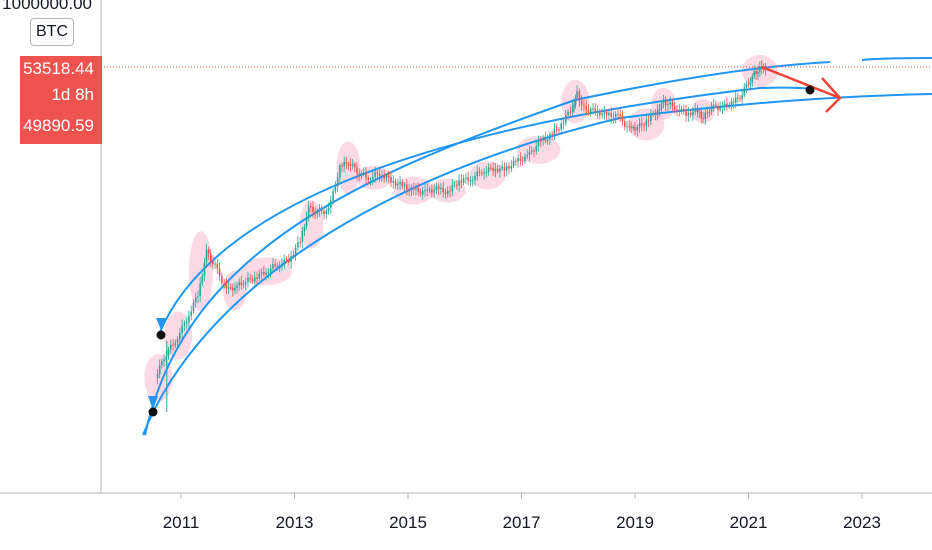 The width and height of the screenshot is (932, 550). What do you see at coordinates (61, 126) in the screenshot?
I see `prev-price-tag: 49890.59` at bounding box center [61, 126].